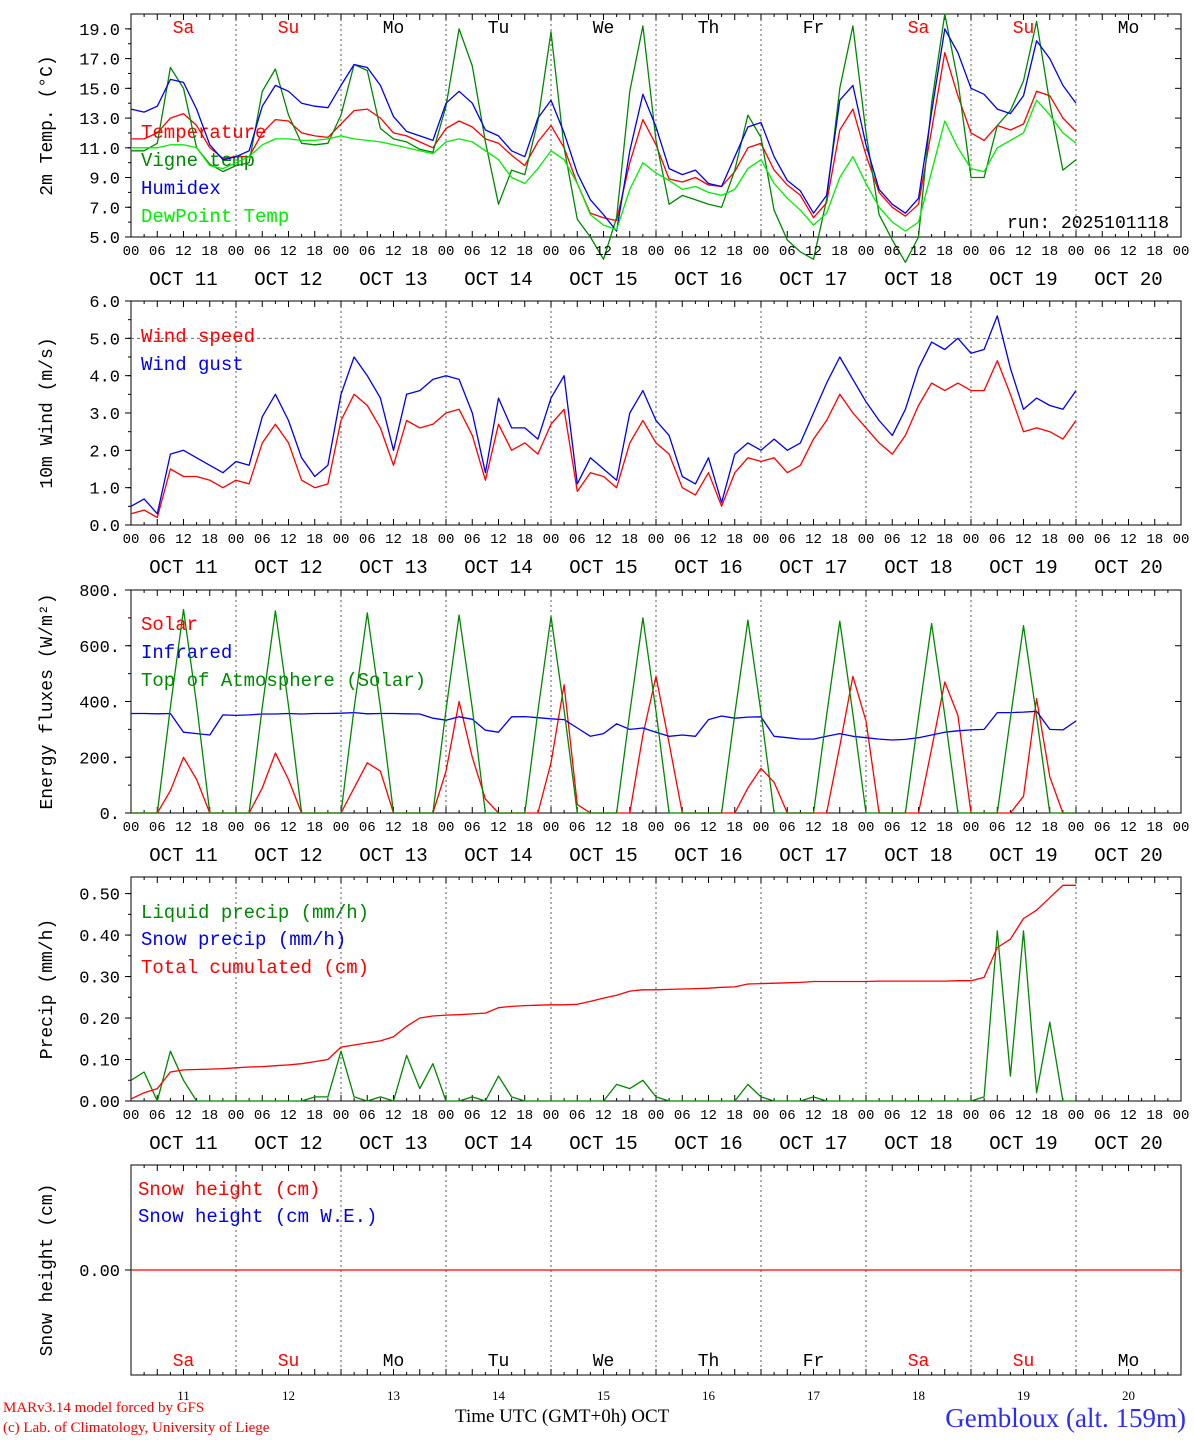 This screenshot has height=1440, width=1194. I want to click on legend-entry: Humidex, so click(181, 189).